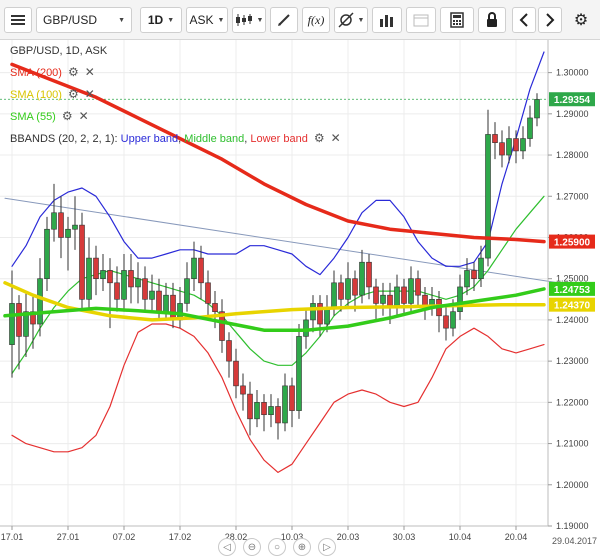 This screenshot has height=556, width=600. What do you see at coordinates (161, 20) in the screenshot?
I see `interval-selector: 1D ▼` at bounding box center [161, 20].